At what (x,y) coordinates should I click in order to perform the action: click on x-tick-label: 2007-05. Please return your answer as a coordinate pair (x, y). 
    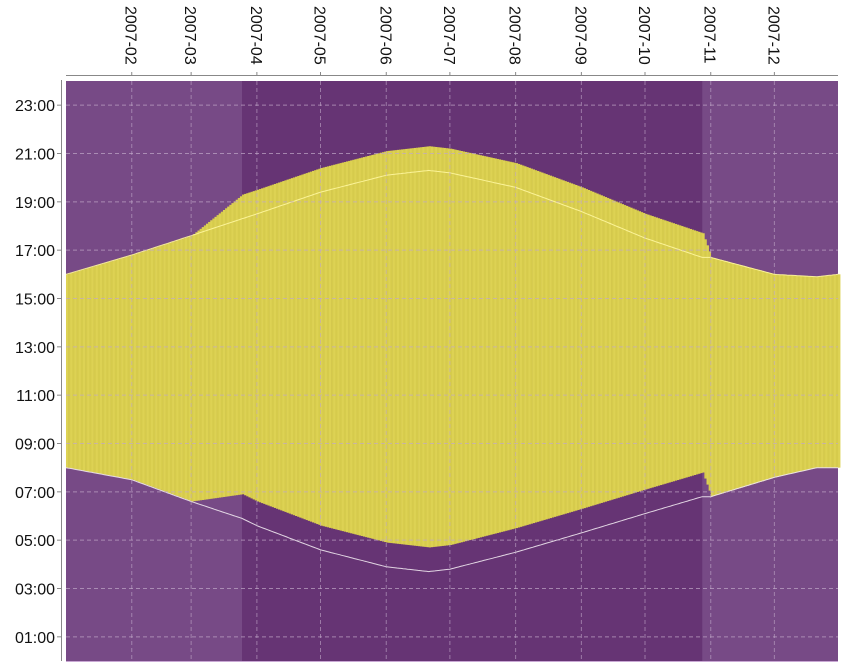
    Looking at the image, I should click on (319, 35).